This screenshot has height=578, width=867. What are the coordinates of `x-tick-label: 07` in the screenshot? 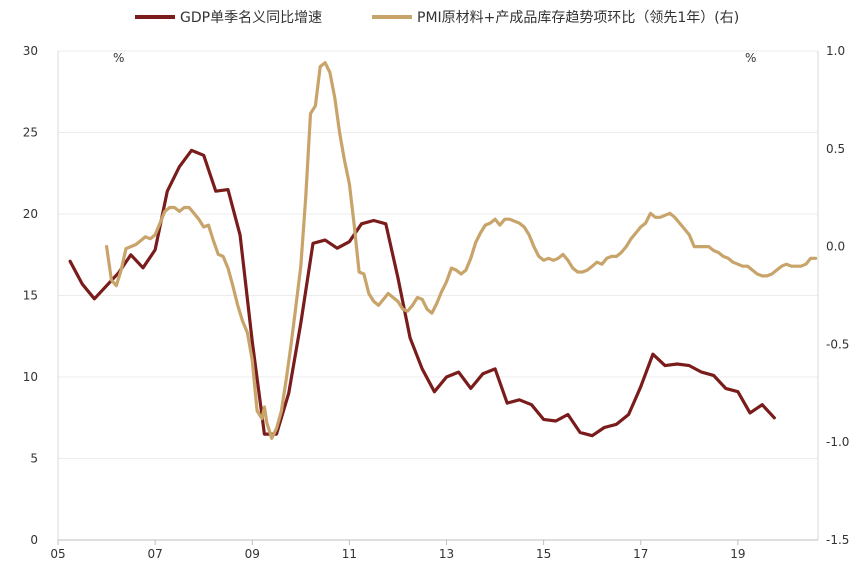 It's located at (154, 554).